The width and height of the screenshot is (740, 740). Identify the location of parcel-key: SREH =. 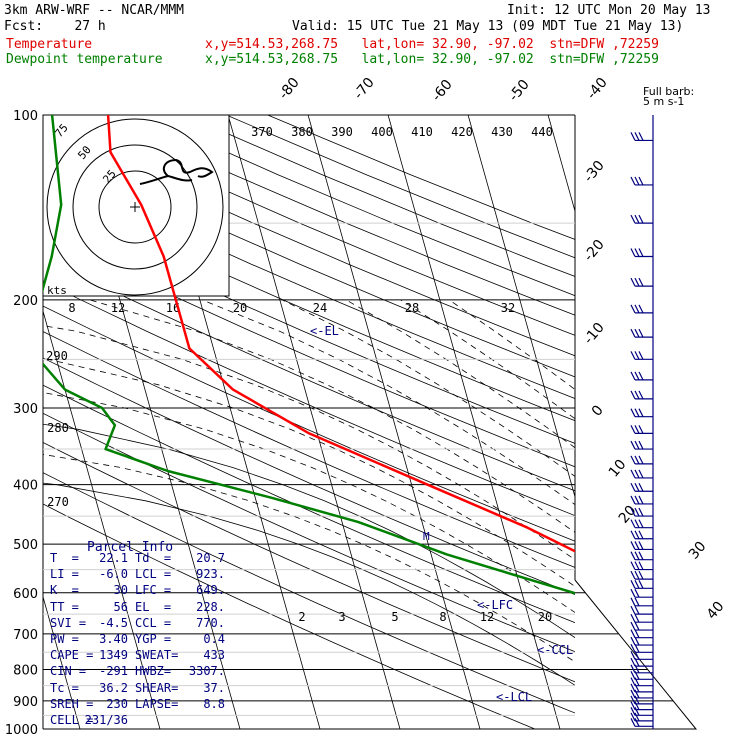
(72, 703).